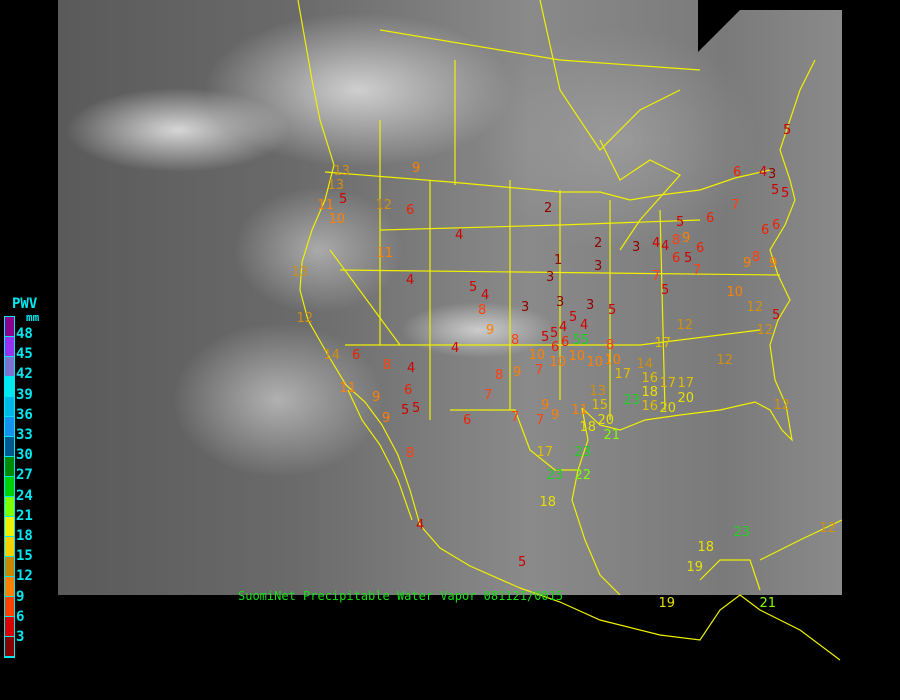 The height and width of the screenshot is (700, 900). I want to click on legend-label: 27, so click(24, 475).